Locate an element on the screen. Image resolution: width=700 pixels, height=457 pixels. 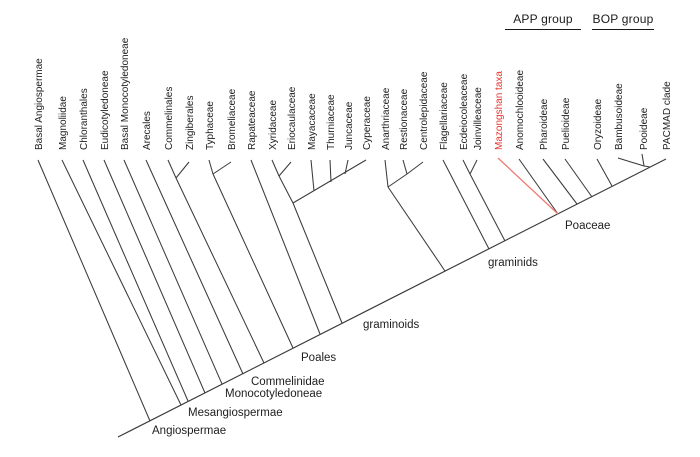
taxon-label-puelioideae: Puelioideae is located at coordinates (566, 123).